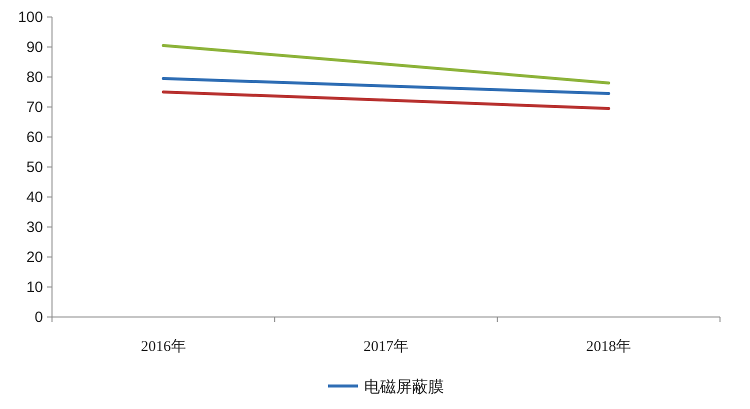 This screenshot has height=409, width=750. I want to click on y-tick-label: 40, so click(34, 197).